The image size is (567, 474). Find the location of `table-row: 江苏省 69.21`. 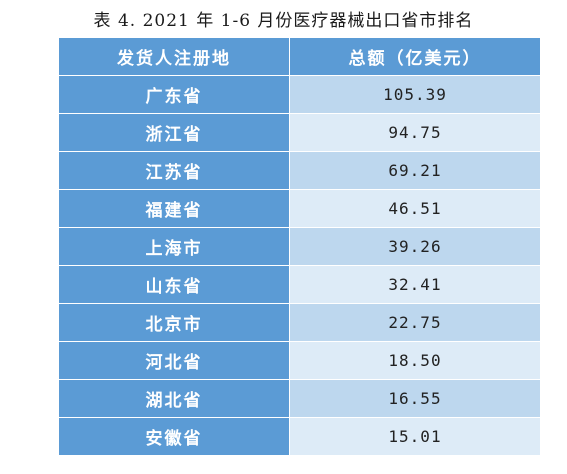

table-row: 江苏省 69.21 is located at coordinates (299, 170).